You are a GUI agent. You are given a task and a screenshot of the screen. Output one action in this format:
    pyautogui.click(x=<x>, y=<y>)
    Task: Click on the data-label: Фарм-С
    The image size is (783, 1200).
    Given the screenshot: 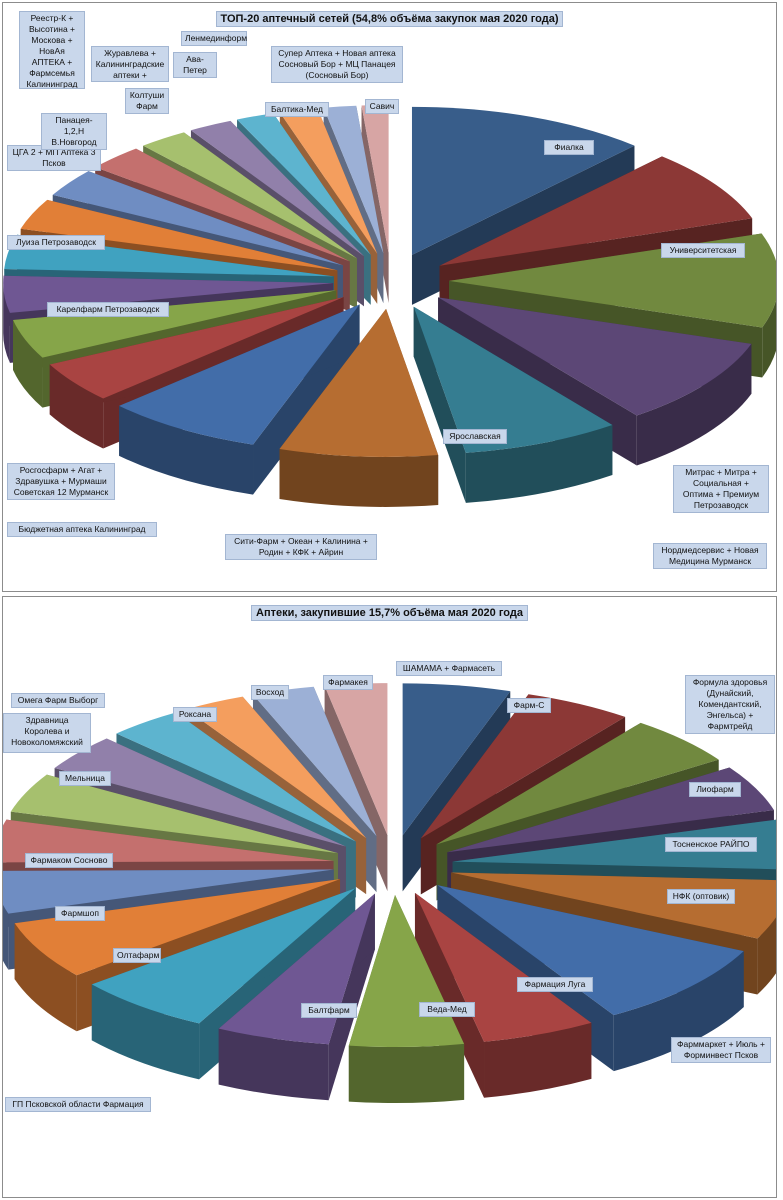 What is the action you would take?
    pyautogui.click(x=529, y=705)
    